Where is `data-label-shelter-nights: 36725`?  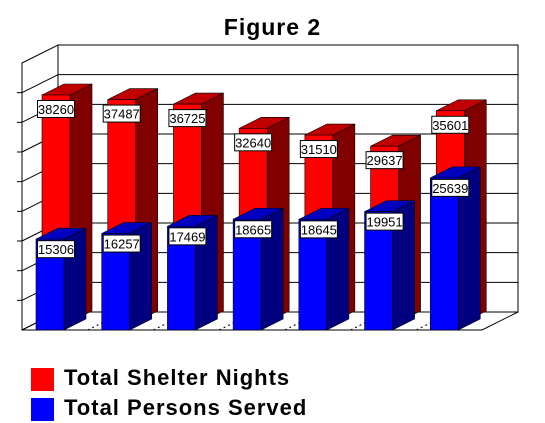
data-label-shelter-nights: 36725 is located at coordinates (187, 118).